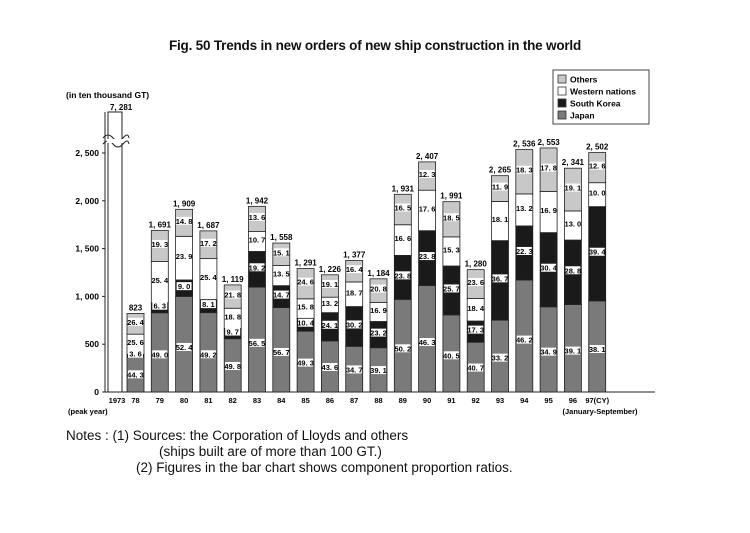 This screenshot has height=533, width=750. I want to click on value-label: 16. 6, so click(402, 238).